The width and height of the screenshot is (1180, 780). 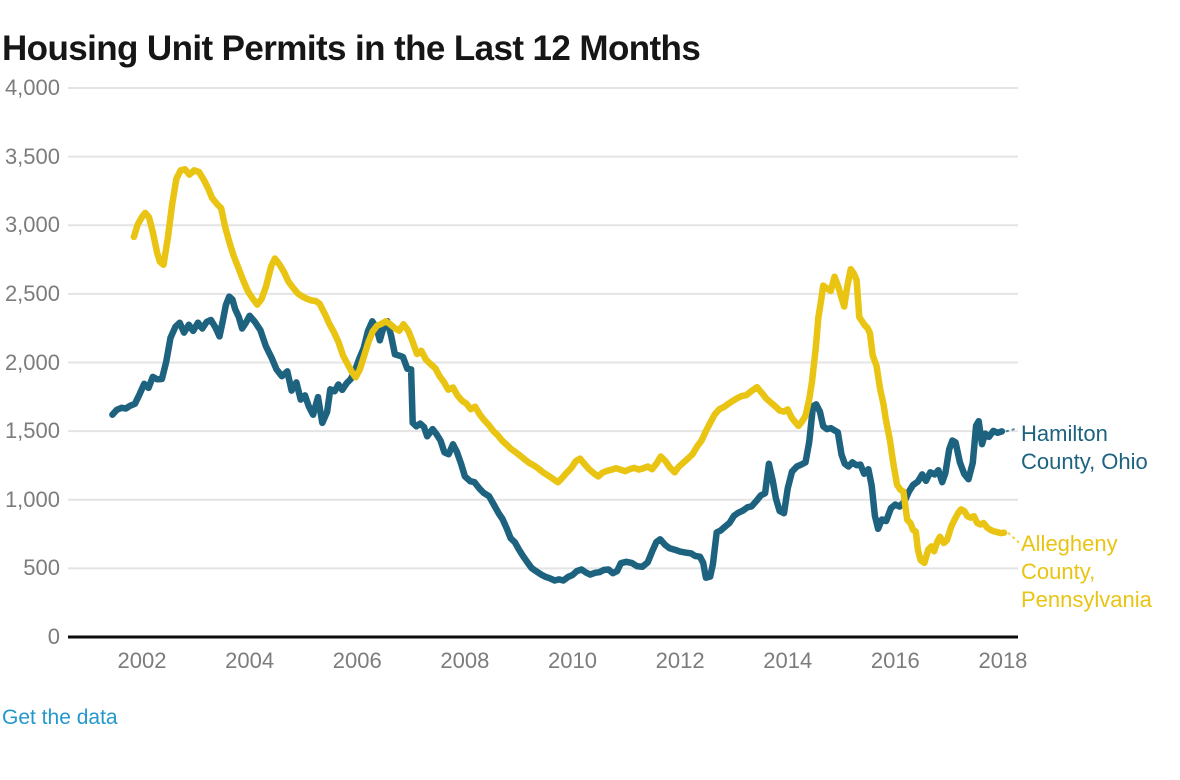 I want to click on x-axis-tick-label: 2018, so click(x=1003, y=660).